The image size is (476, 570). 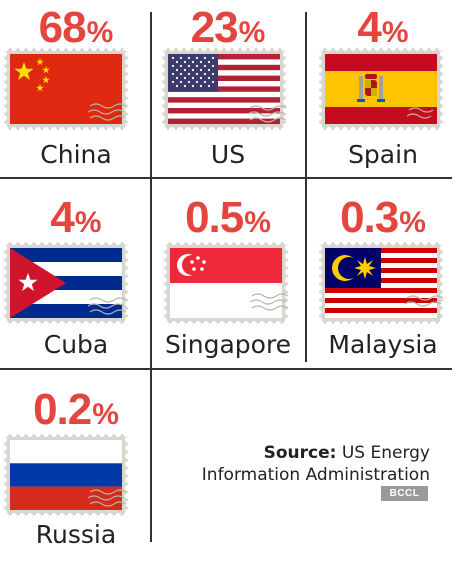 What do you see at coordinates (228, 344) in the screenshot?
I see `country-label: Singapore` at bounding box center [228, 344].